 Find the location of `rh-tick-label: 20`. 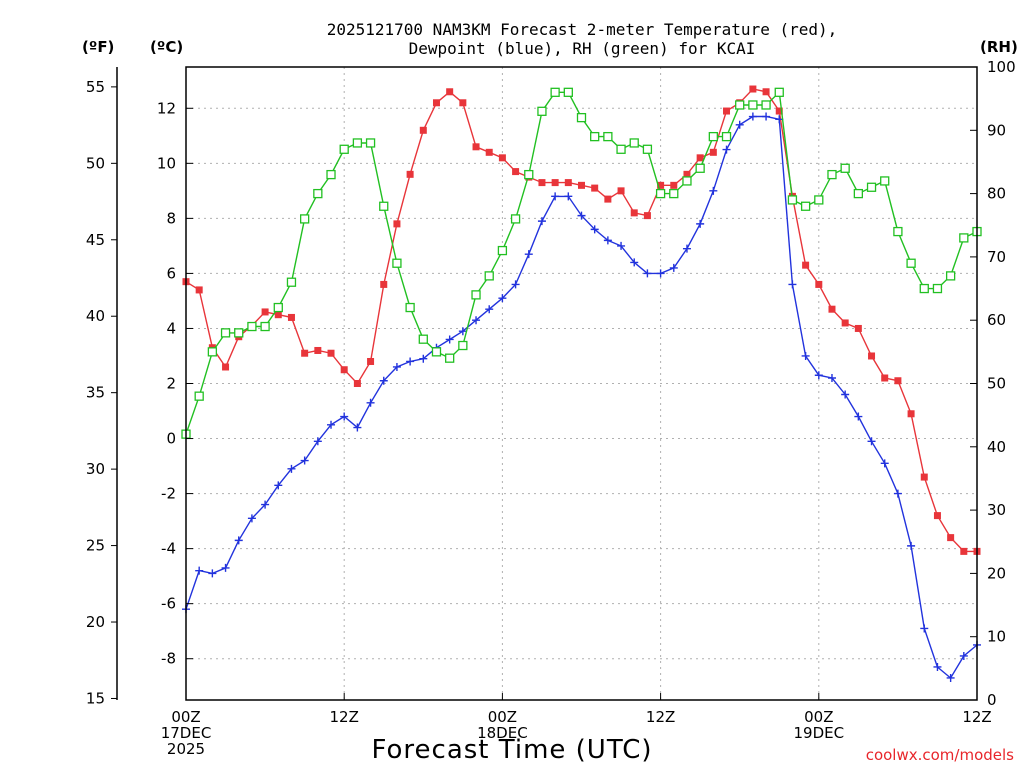

rh-tick-label: 20 is located at coordinates (996, 573).